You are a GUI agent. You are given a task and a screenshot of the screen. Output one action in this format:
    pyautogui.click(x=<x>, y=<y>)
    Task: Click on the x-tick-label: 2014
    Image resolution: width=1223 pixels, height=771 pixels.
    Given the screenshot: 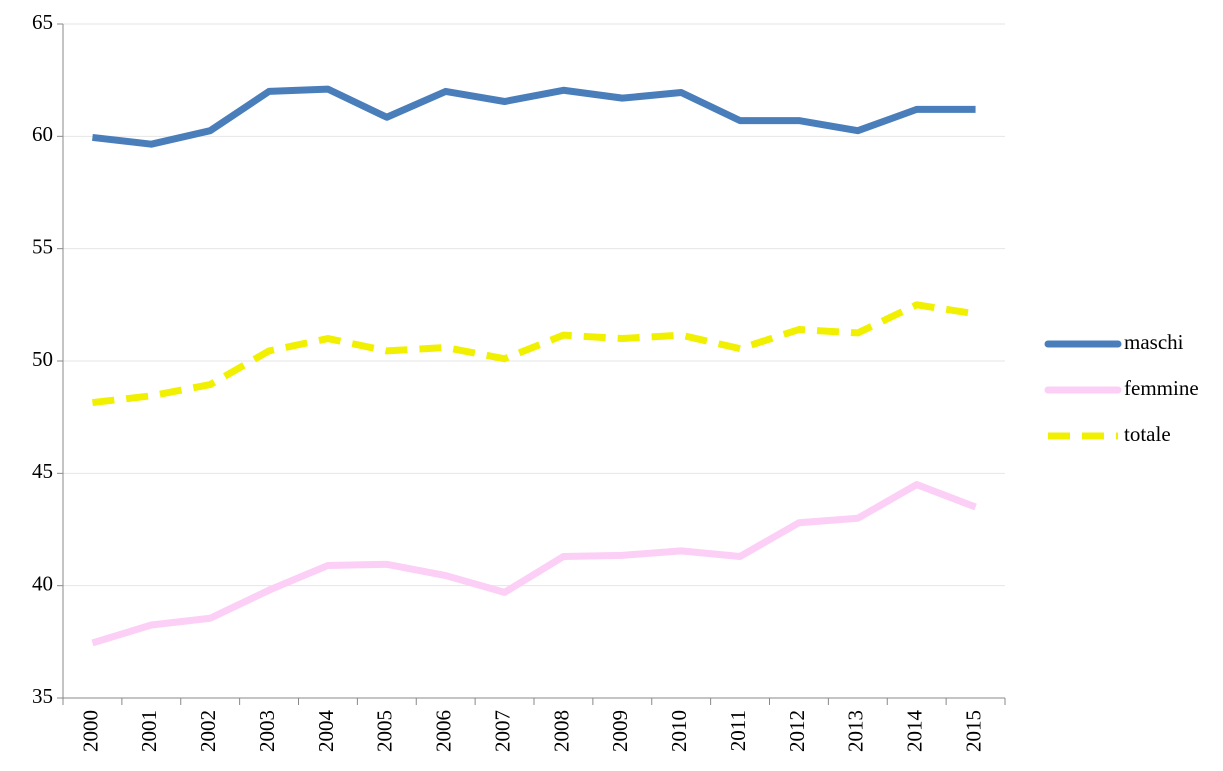 What is the action you would take?
    pyautogui.click(x=915, y=731)
    